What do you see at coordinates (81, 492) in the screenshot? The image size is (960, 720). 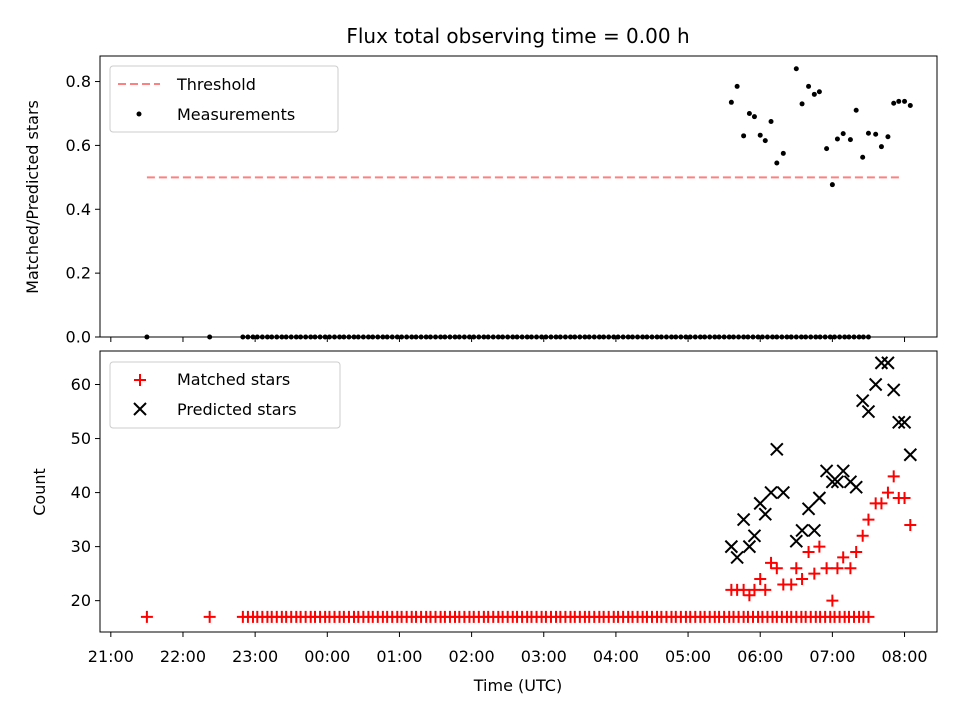 I see `count-y-tick-label: 40` at bounding box center [81, 492].